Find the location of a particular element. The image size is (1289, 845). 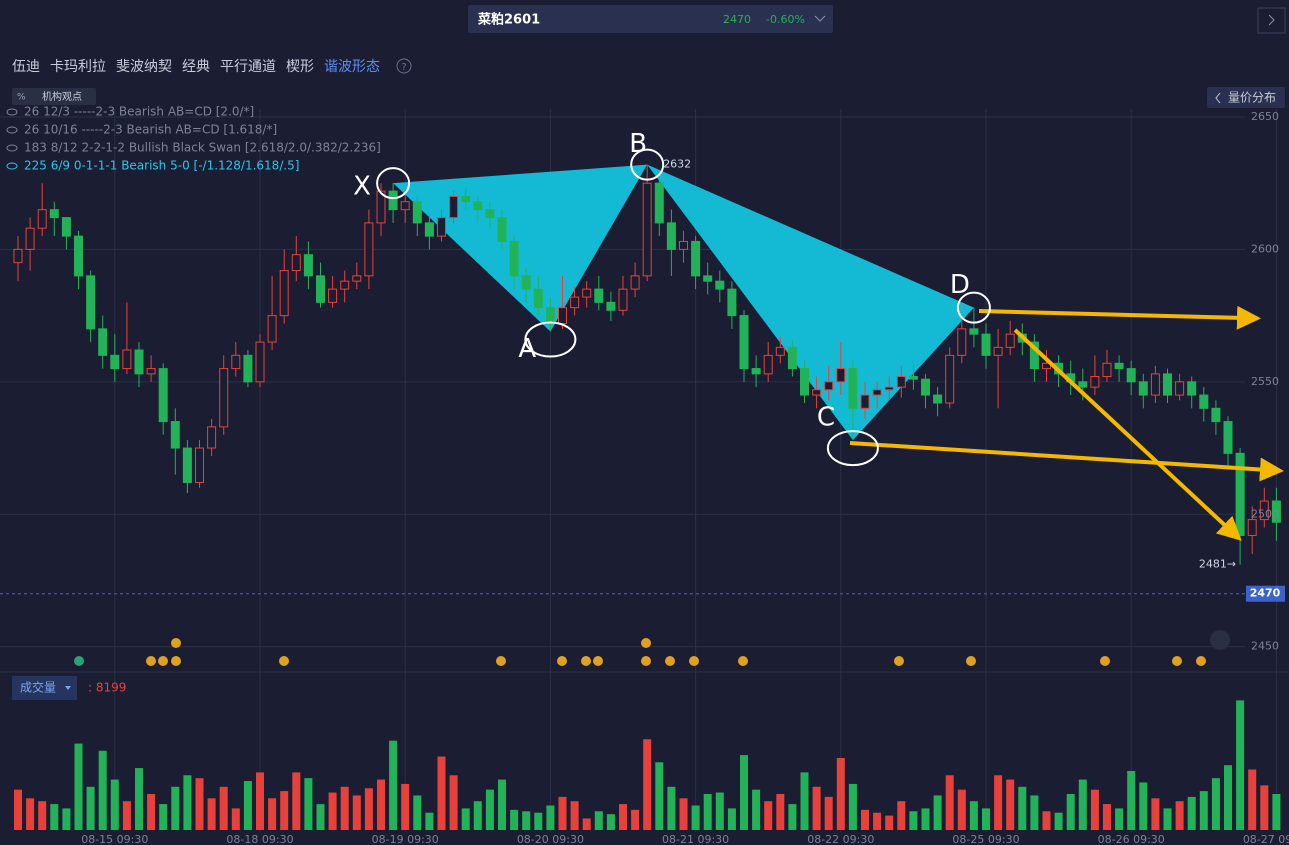

badge-box is located at coordinates (54, 96).